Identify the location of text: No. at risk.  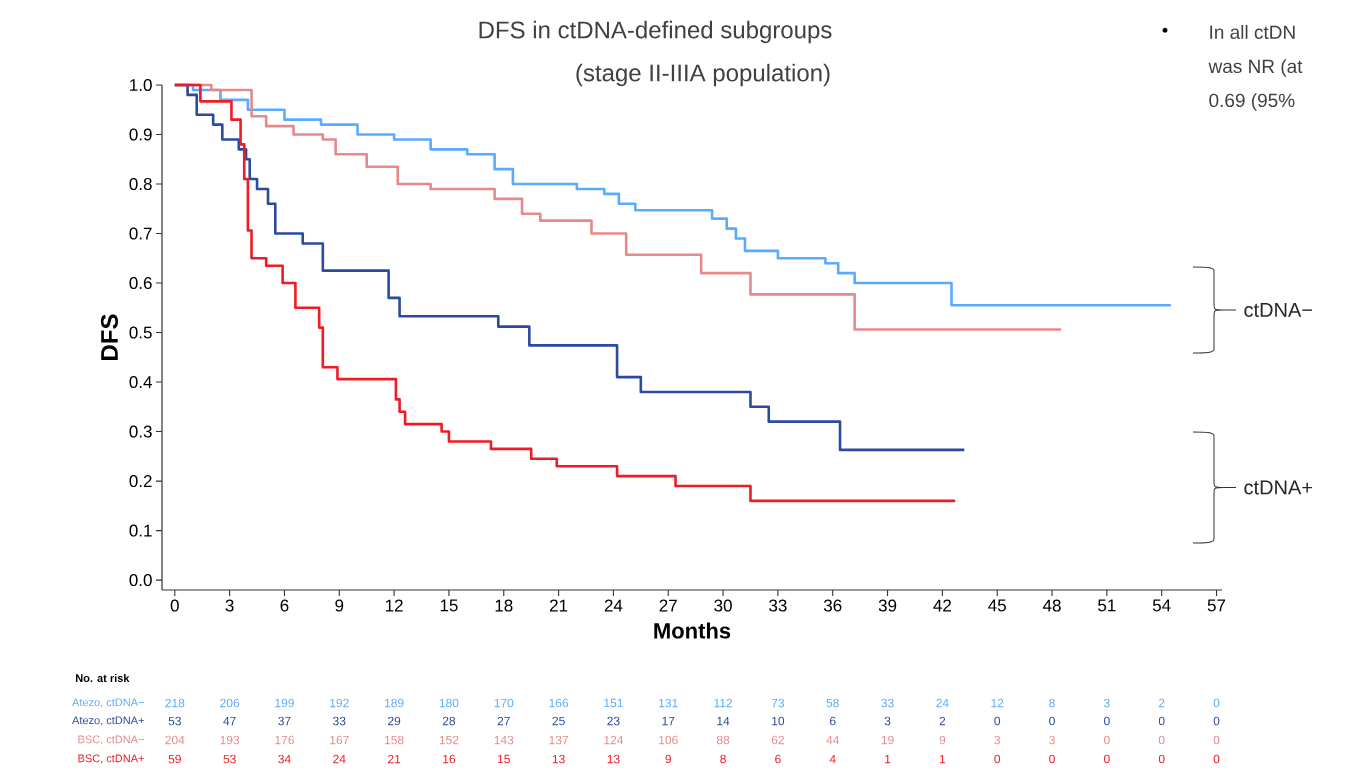
(103, 678).